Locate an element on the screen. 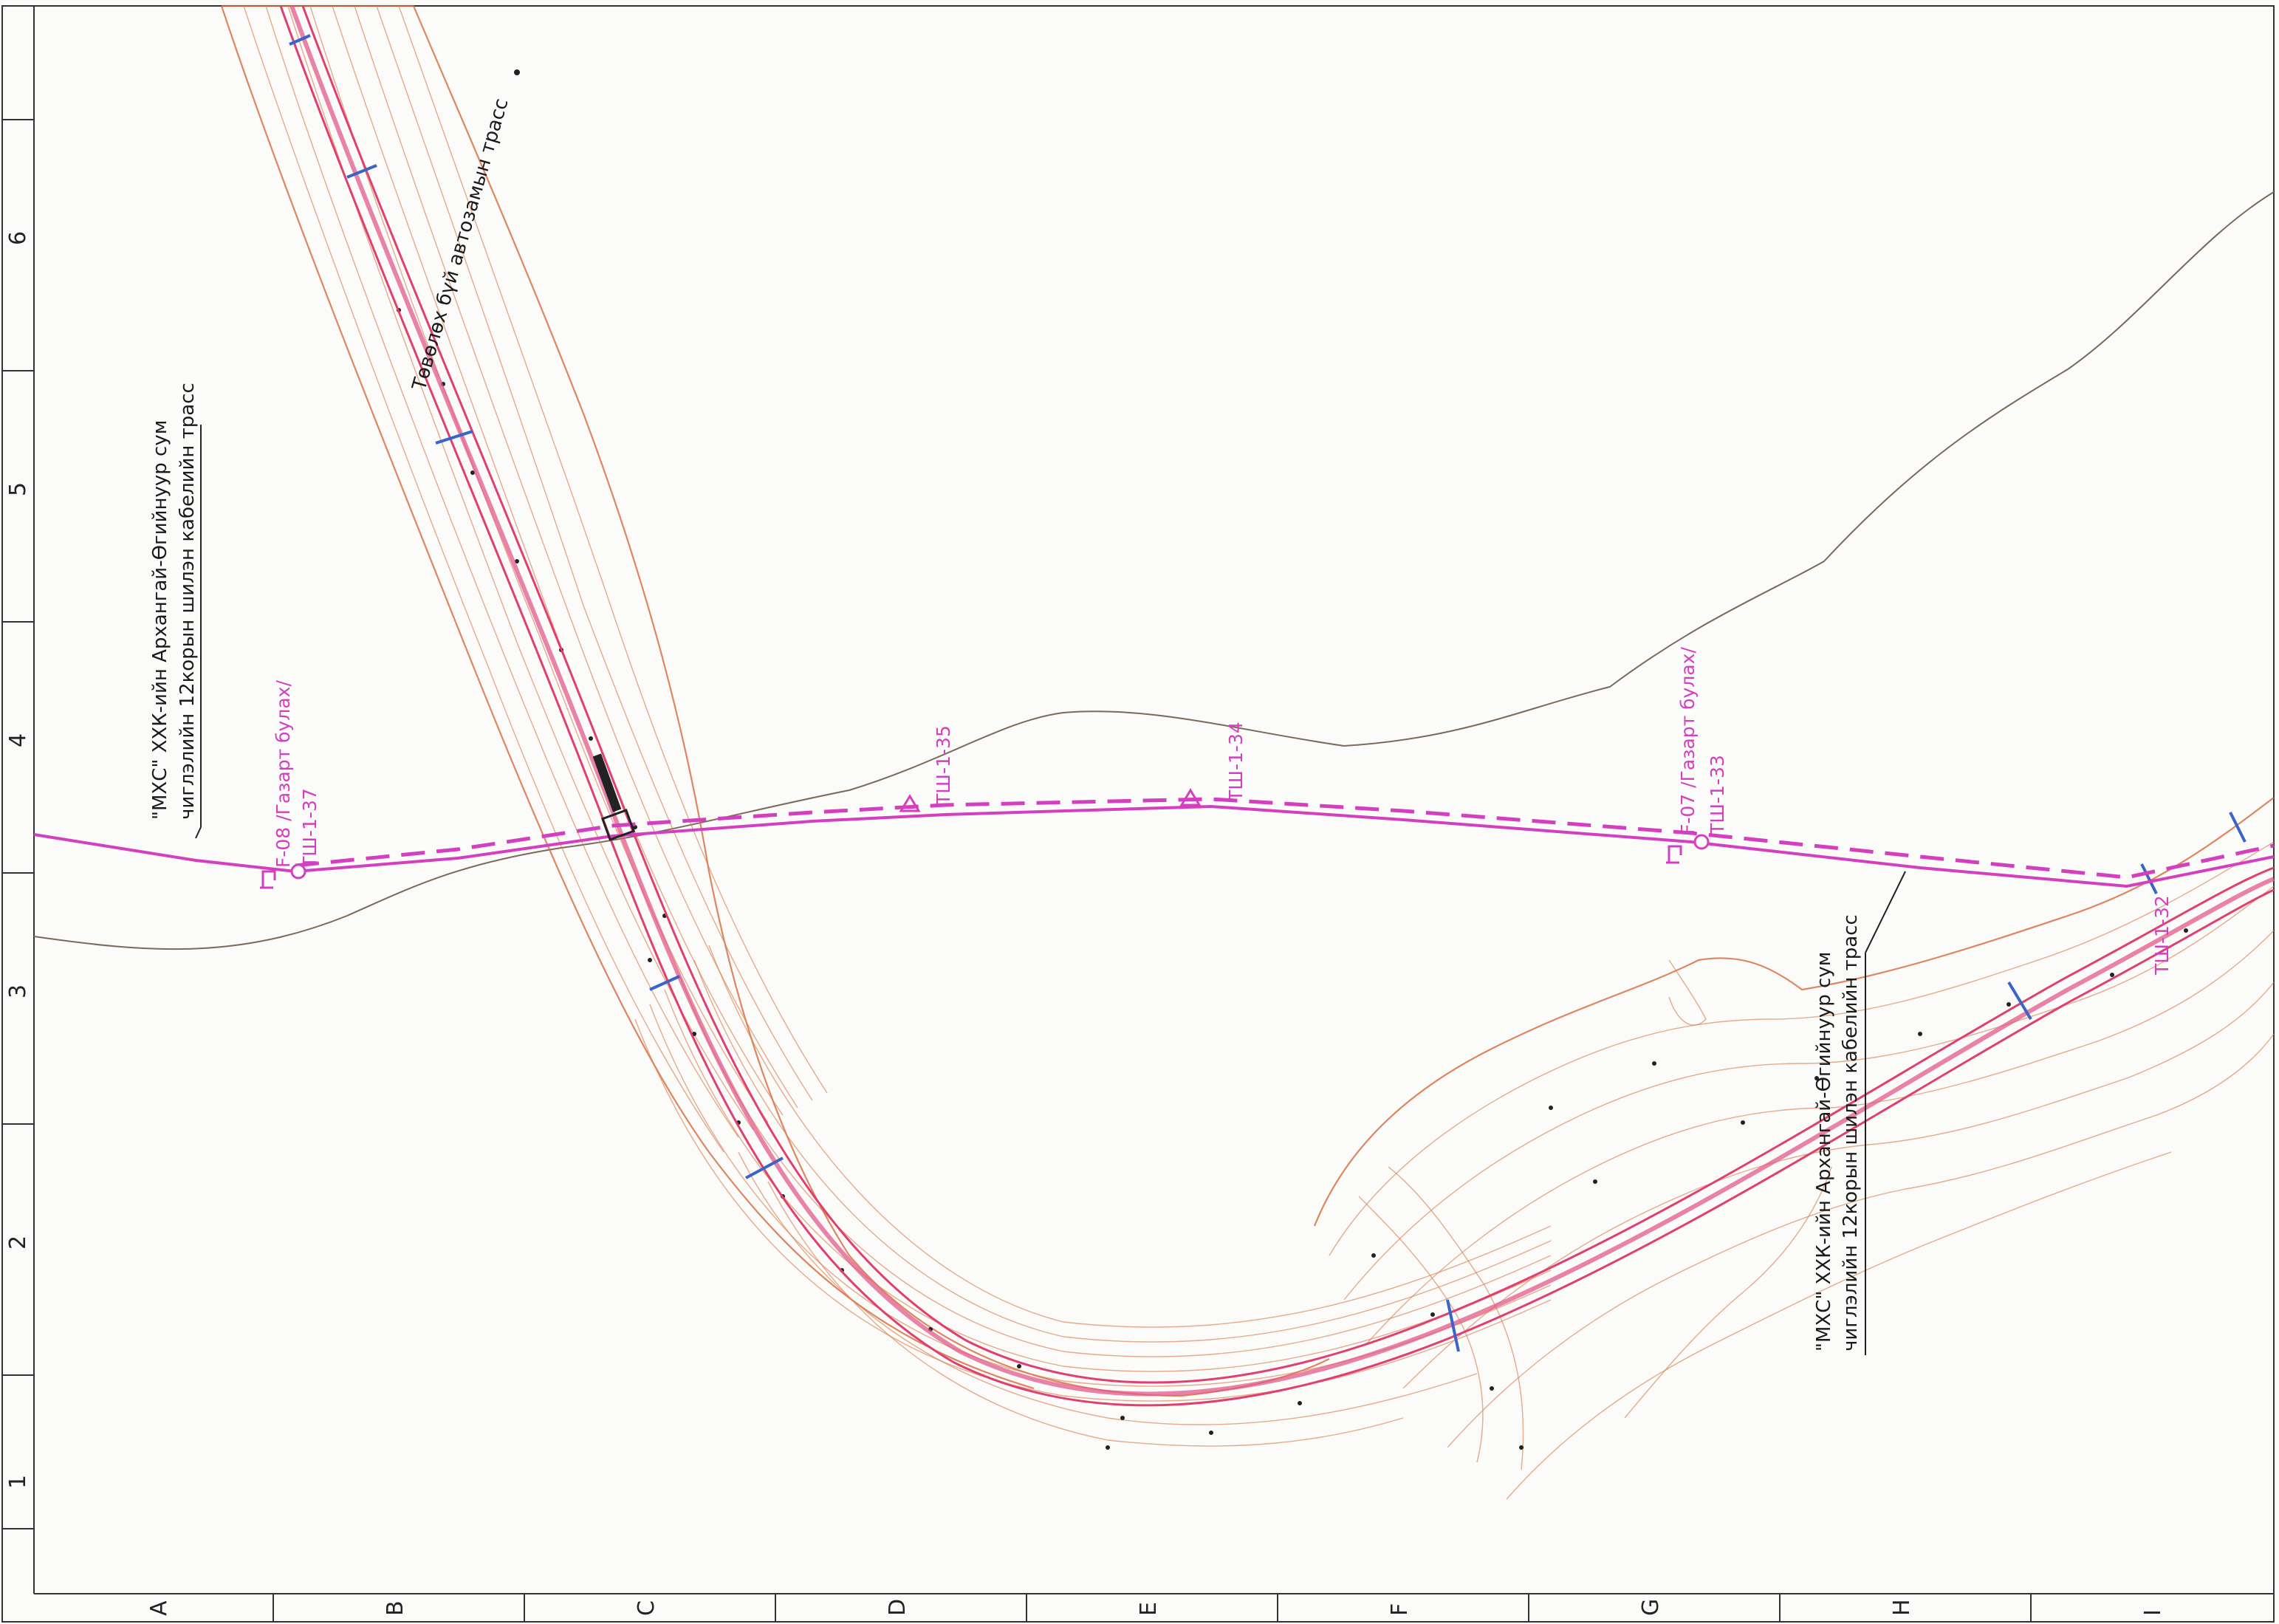  column-label-b: B is located at coordinates (395, 1608).